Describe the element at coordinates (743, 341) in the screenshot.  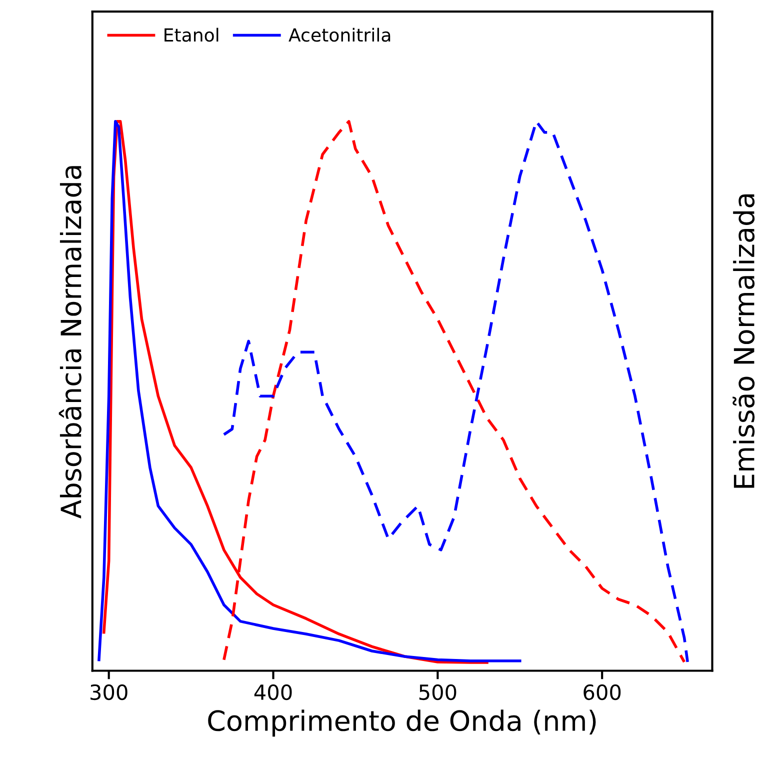
I see `y2-axis-title: Emissão Normalizada` at that location.